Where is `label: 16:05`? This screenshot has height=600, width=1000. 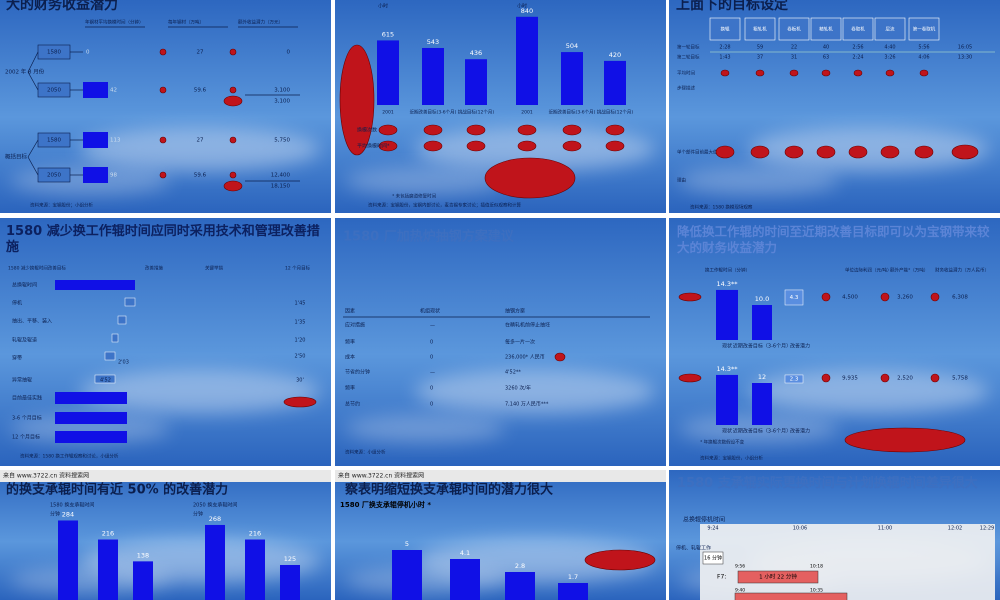
label: 16:05 is located at coordinates (965, 48).